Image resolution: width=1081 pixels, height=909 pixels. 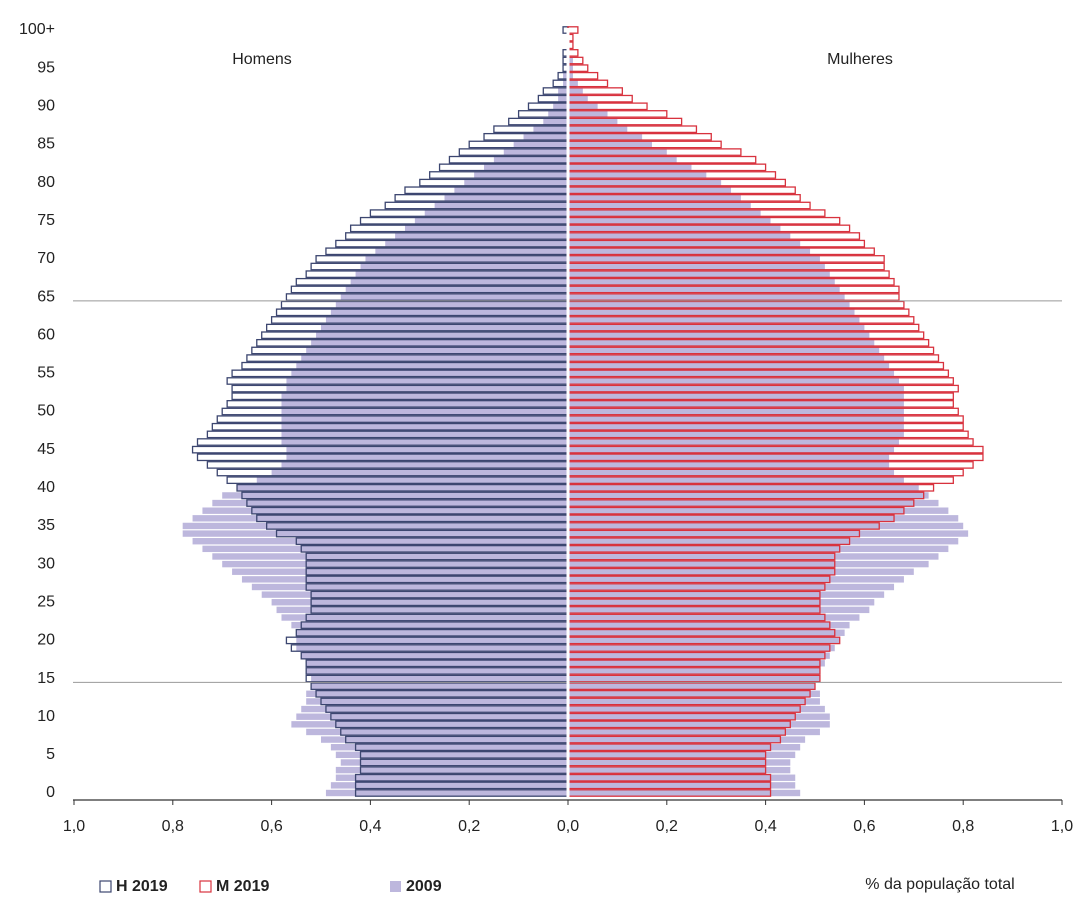 I want to click on x-tick-label: 0,2, so click(x=469, y=826).